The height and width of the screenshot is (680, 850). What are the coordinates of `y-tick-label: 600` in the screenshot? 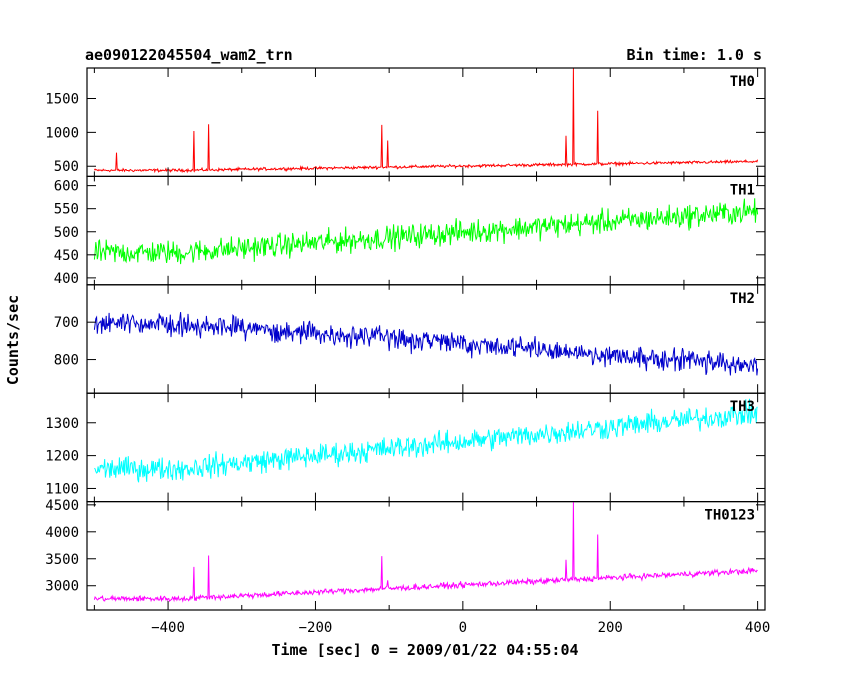 It's located at (66, 187).